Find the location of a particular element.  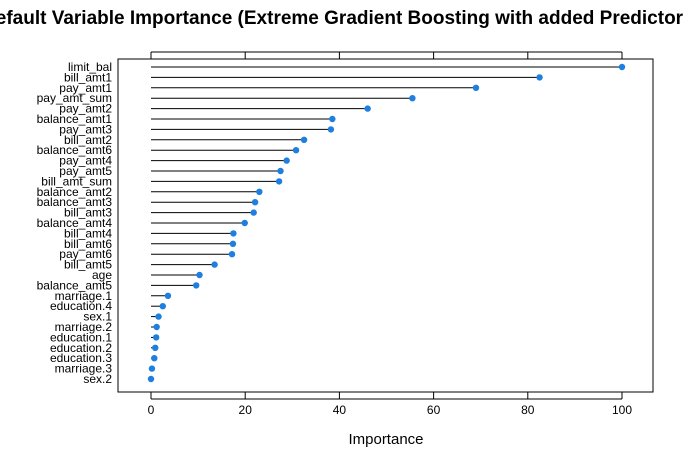

label-education.3: education.3 is located at coordinates (81, 358).